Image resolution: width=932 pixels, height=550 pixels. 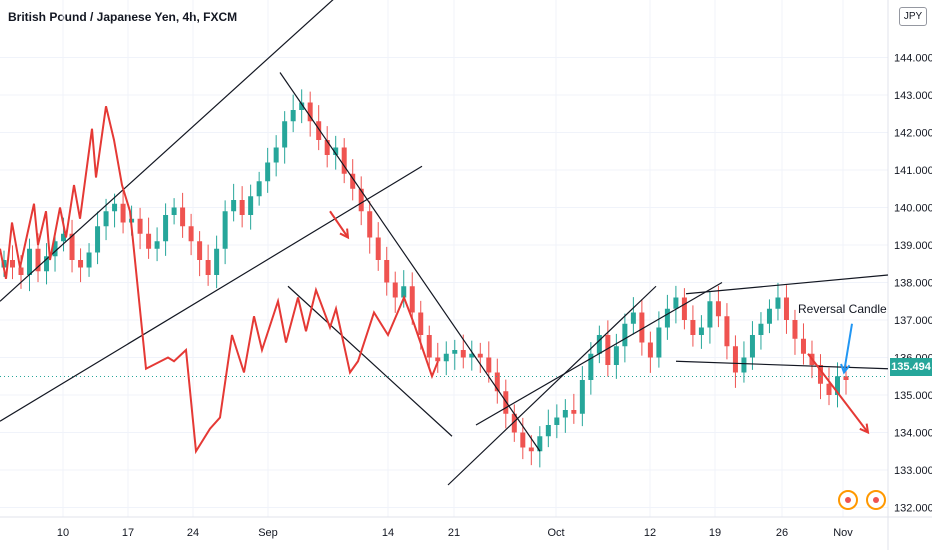 I want to click on y-tick-label: 134.000, so click(x=913, y=434).